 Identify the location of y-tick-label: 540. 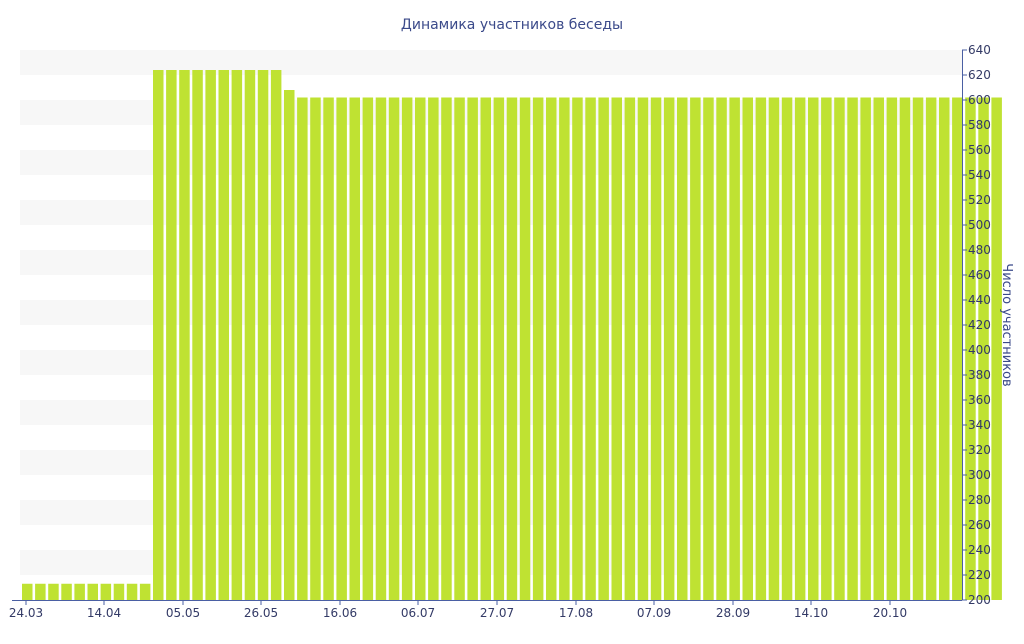
(979, 175).